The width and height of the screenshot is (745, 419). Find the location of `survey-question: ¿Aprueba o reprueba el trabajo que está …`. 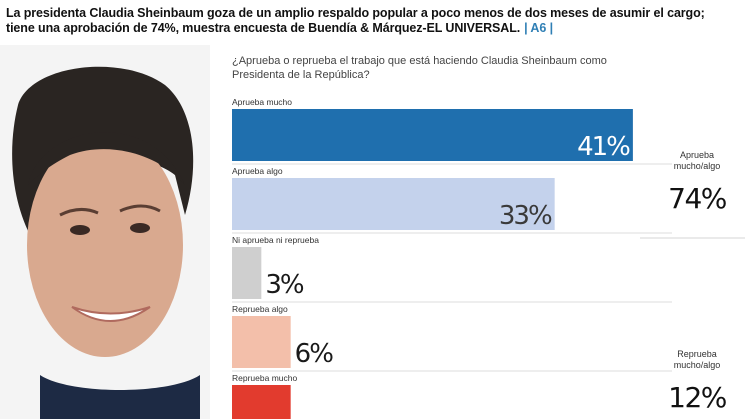

survey-question: ¿Aprueba o reprueba el trabajo que está … is located at coordinates (419, 68).